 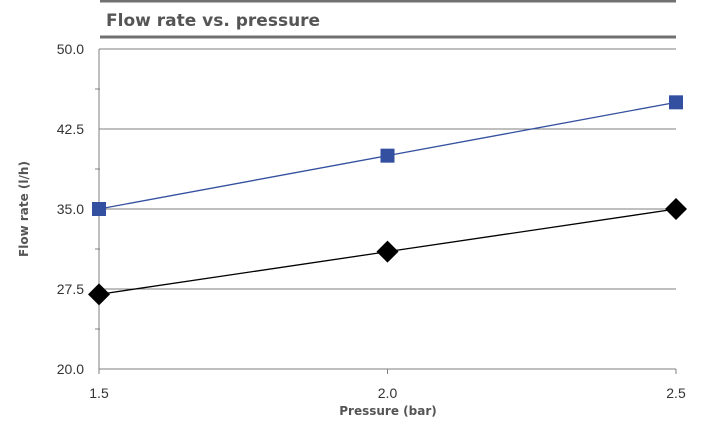 What do you see at coordinates (99, 393) in the screenshot?
I see `x-tick-label: 1.5` at bounding box center [99, 393].